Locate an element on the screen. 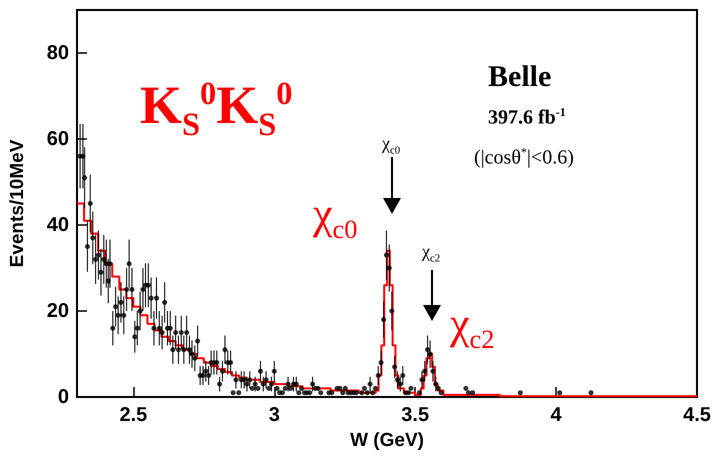  x-tick-label: 2.5 is located at coordinates (133, 415).